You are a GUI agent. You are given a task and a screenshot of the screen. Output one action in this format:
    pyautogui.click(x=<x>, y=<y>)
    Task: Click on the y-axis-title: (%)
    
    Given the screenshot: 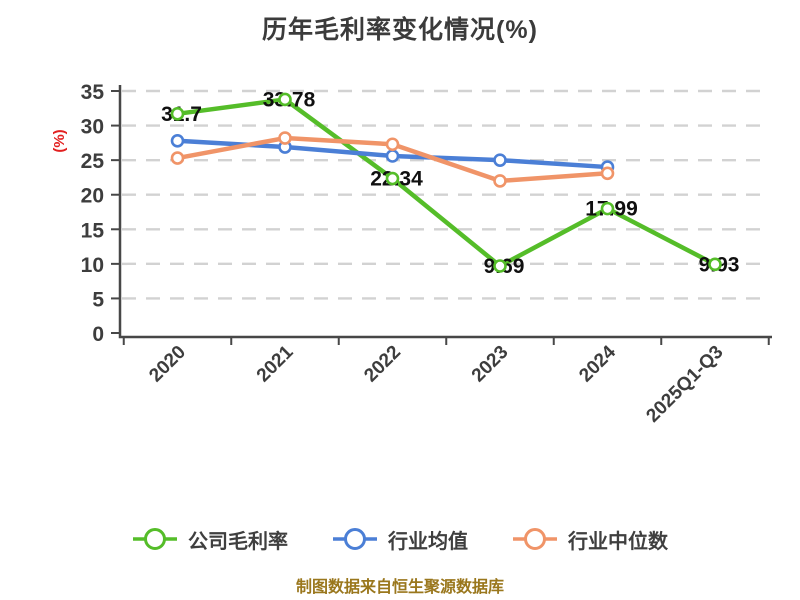 What is the action you would take?
    pyautogui.click(x=59, y=140)
    